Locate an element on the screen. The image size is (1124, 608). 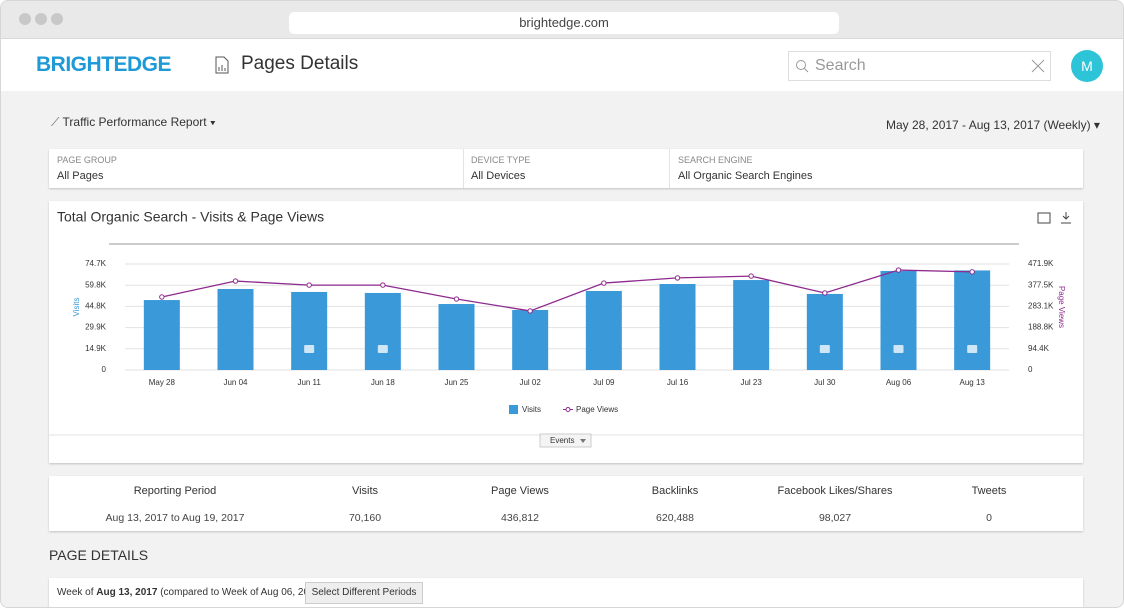
y-tick-label: 14.9K is located at coordinates (96, 348).